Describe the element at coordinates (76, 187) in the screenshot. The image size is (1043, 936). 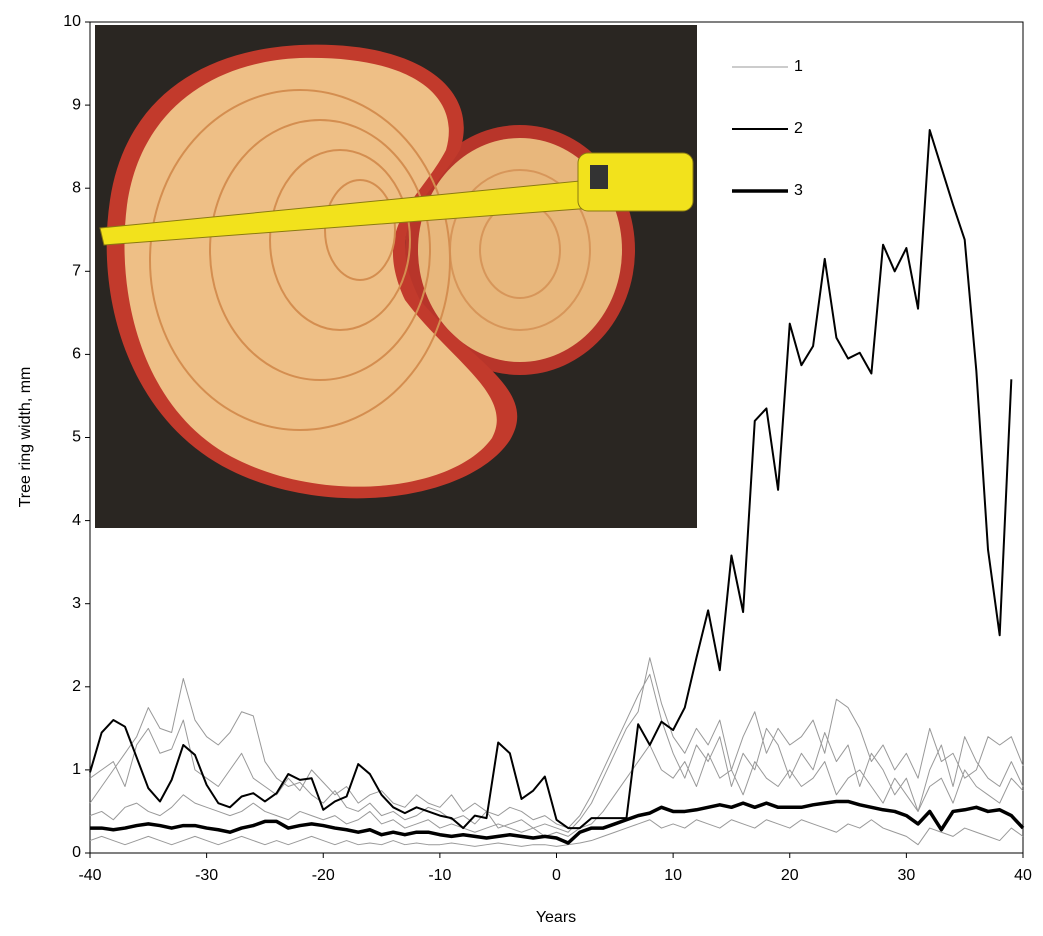
I see `y-tick-label: 8` at that location.